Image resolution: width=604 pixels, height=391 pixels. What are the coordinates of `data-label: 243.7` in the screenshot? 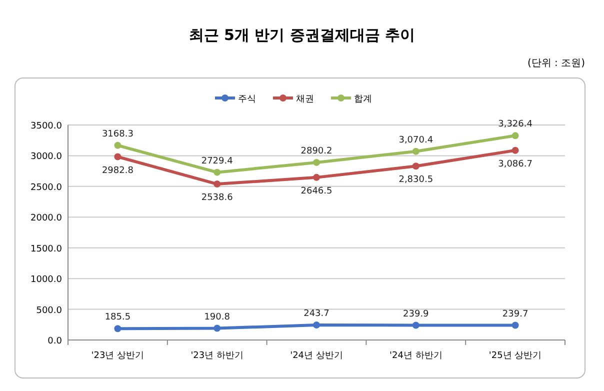 It's located at (317, 314).